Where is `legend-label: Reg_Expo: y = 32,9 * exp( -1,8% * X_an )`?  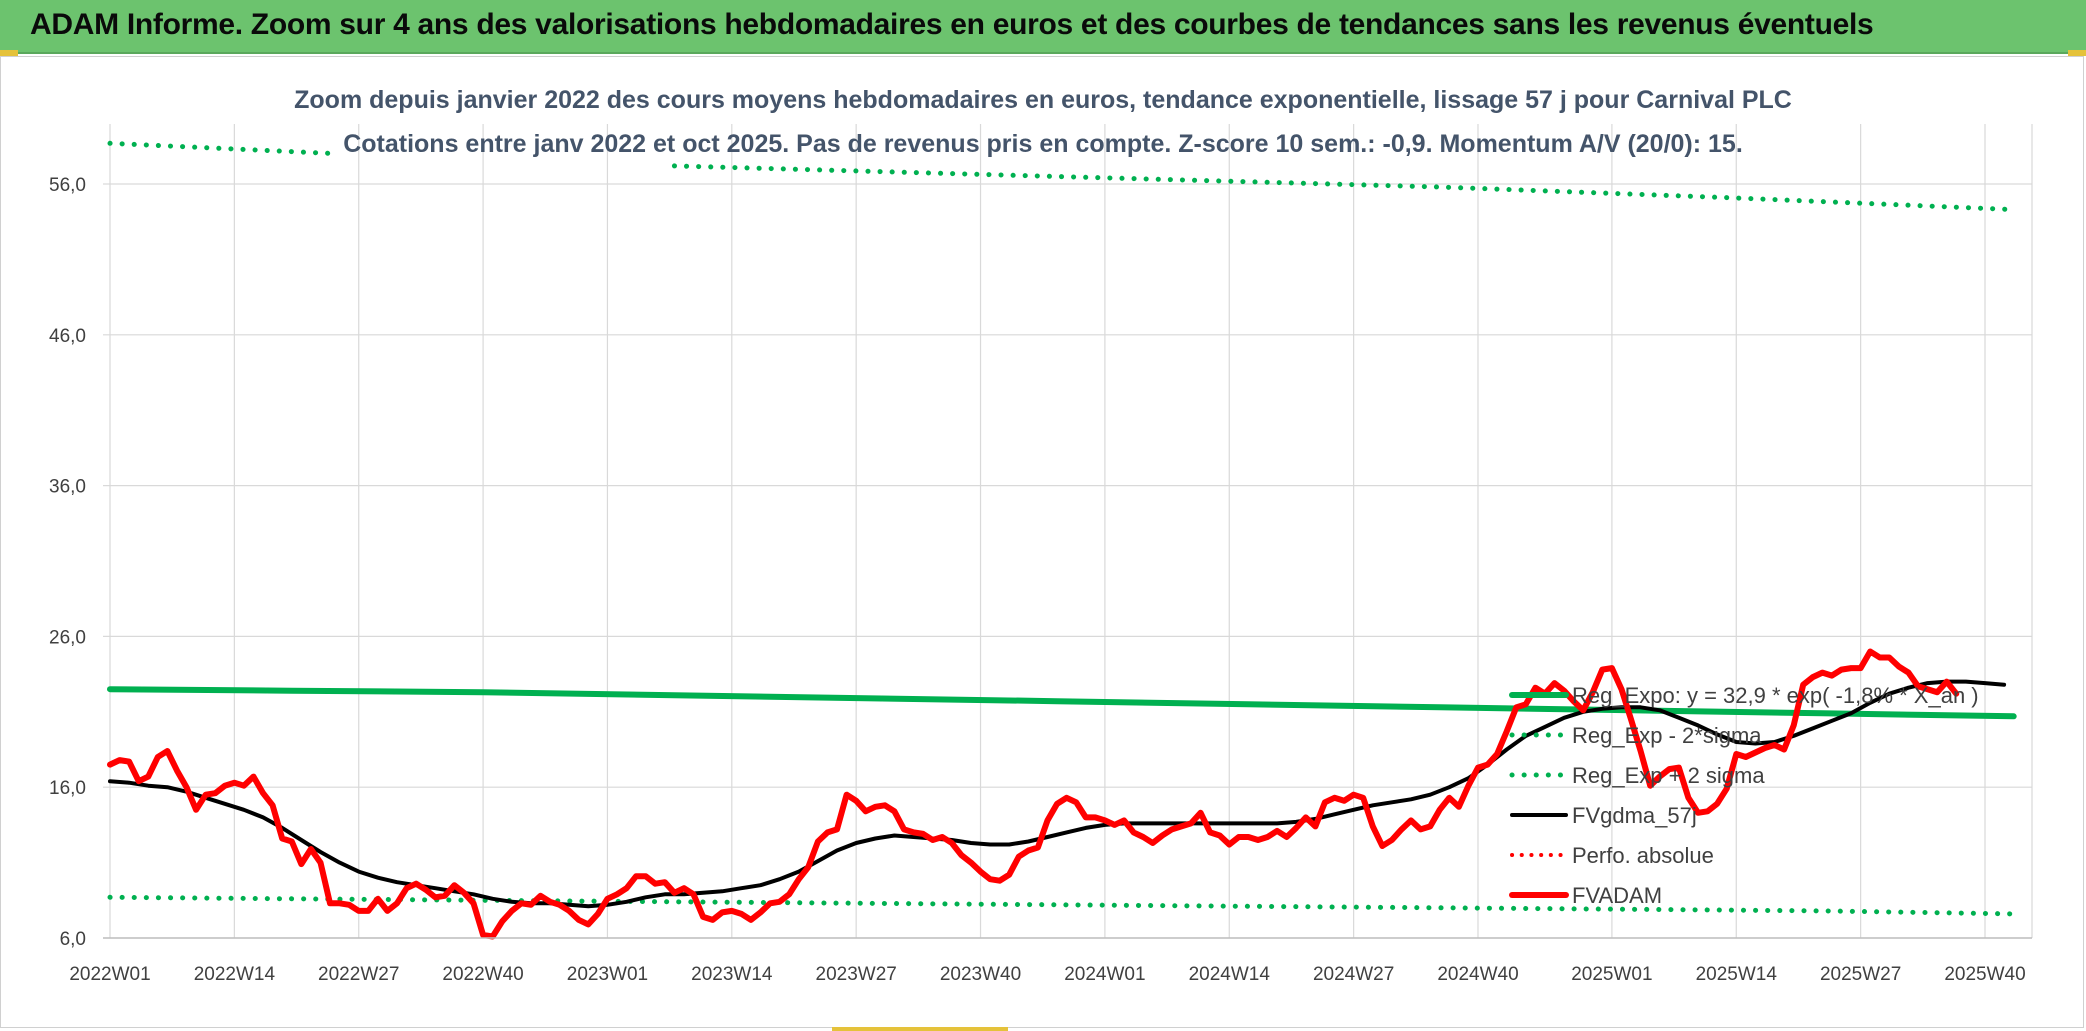
legend-label: Reg_Expo: y = 32,9 * exp( -1,8% * X_an ) is located at coordinates (1775, 695).